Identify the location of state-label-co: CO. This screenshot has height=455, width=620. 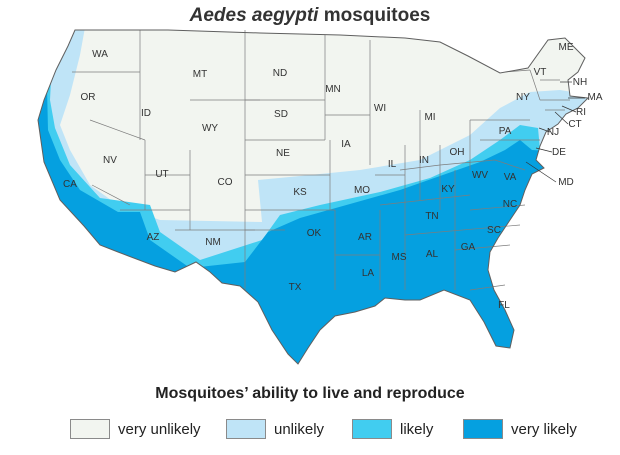
(225, 182).